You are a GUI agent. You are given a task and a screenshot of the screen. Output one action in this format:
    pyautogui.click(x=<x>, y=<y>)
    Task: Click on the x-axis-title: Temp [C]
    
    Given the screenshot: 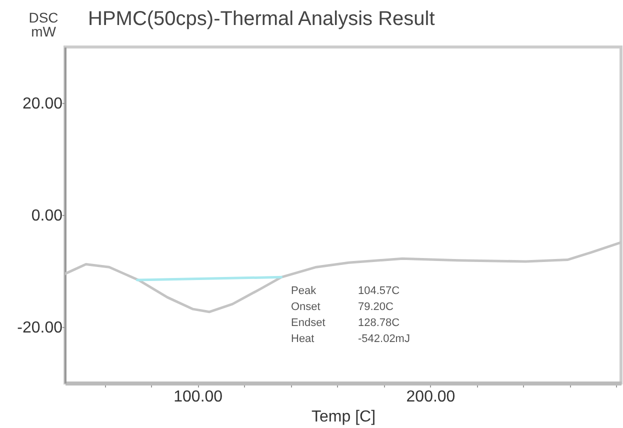 What is the action you would take?
    pyautogui.click(x=343, y=417)
    